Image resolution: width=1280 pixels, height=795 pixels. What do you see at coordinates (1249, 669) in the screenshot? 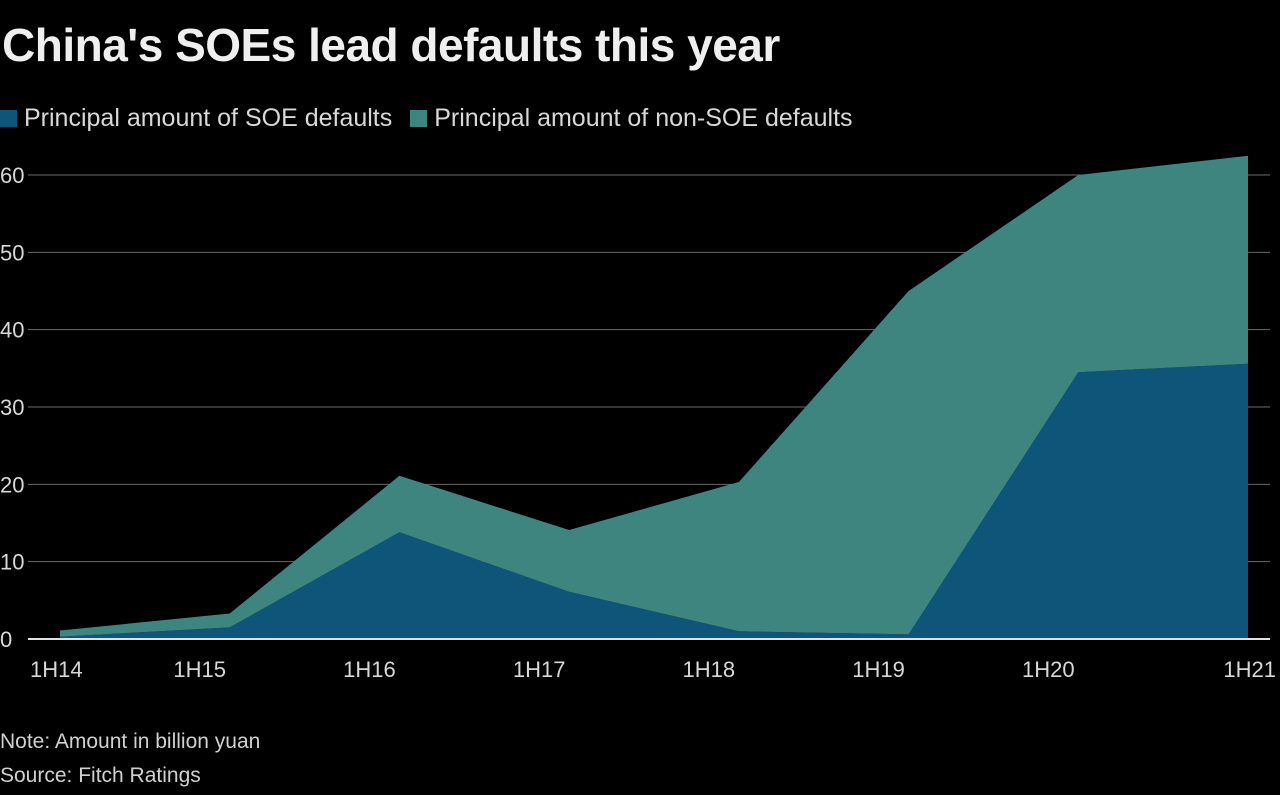
I see `x-tick-label-1H21: 1H21` at bounding box center [1249, 669].